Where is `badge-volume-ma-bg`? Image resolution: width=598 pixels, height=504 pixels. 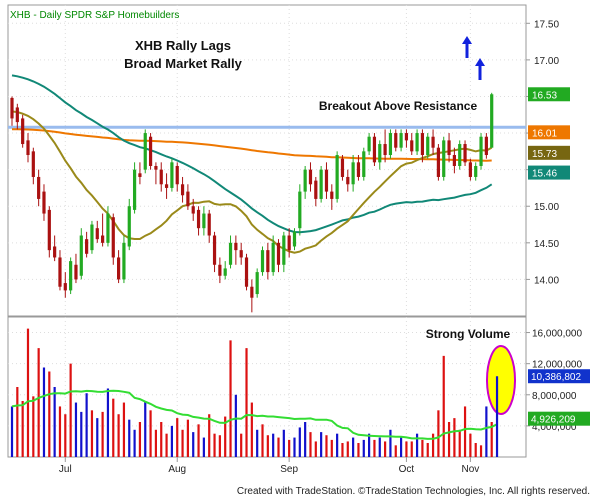
badge-volume-ma-bg is located at coordinates (559, 418).